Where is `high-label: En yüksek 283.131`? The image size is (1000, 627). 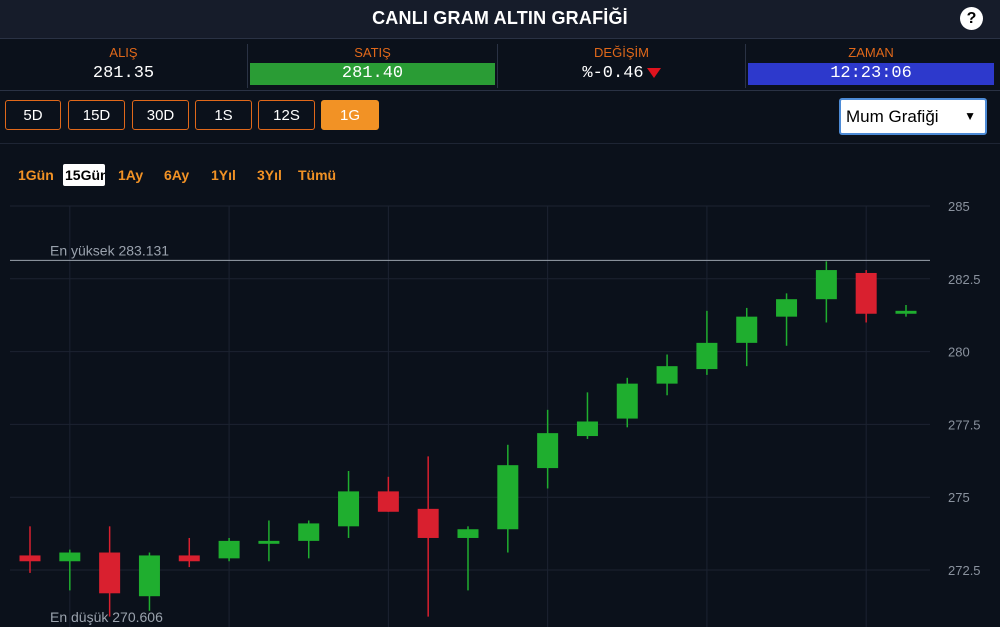 high-label: En yüksek 283.131 is located at coordinates (109, 250).